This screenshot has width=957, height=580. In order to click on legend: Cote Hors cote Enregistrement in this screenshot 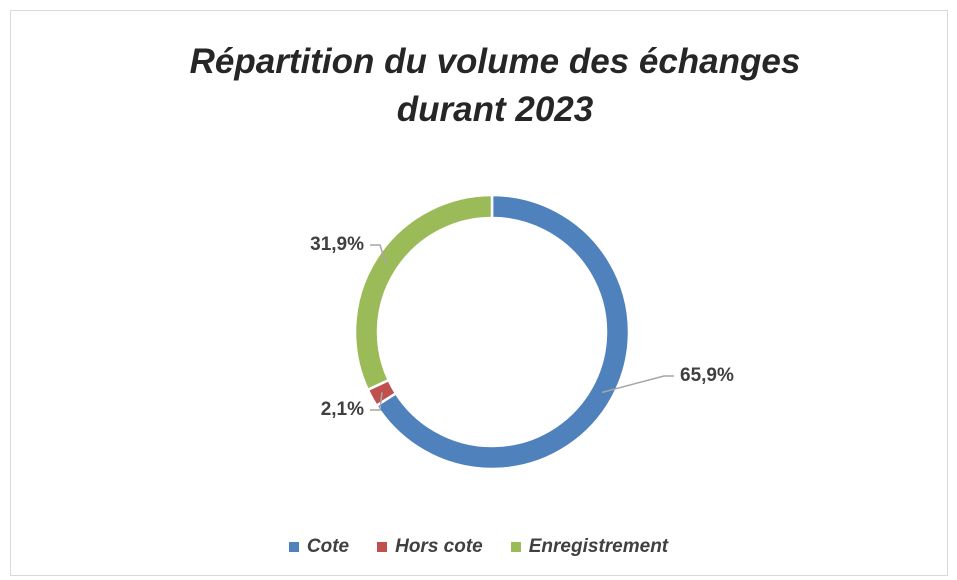, I will do `click(478, 547)`.